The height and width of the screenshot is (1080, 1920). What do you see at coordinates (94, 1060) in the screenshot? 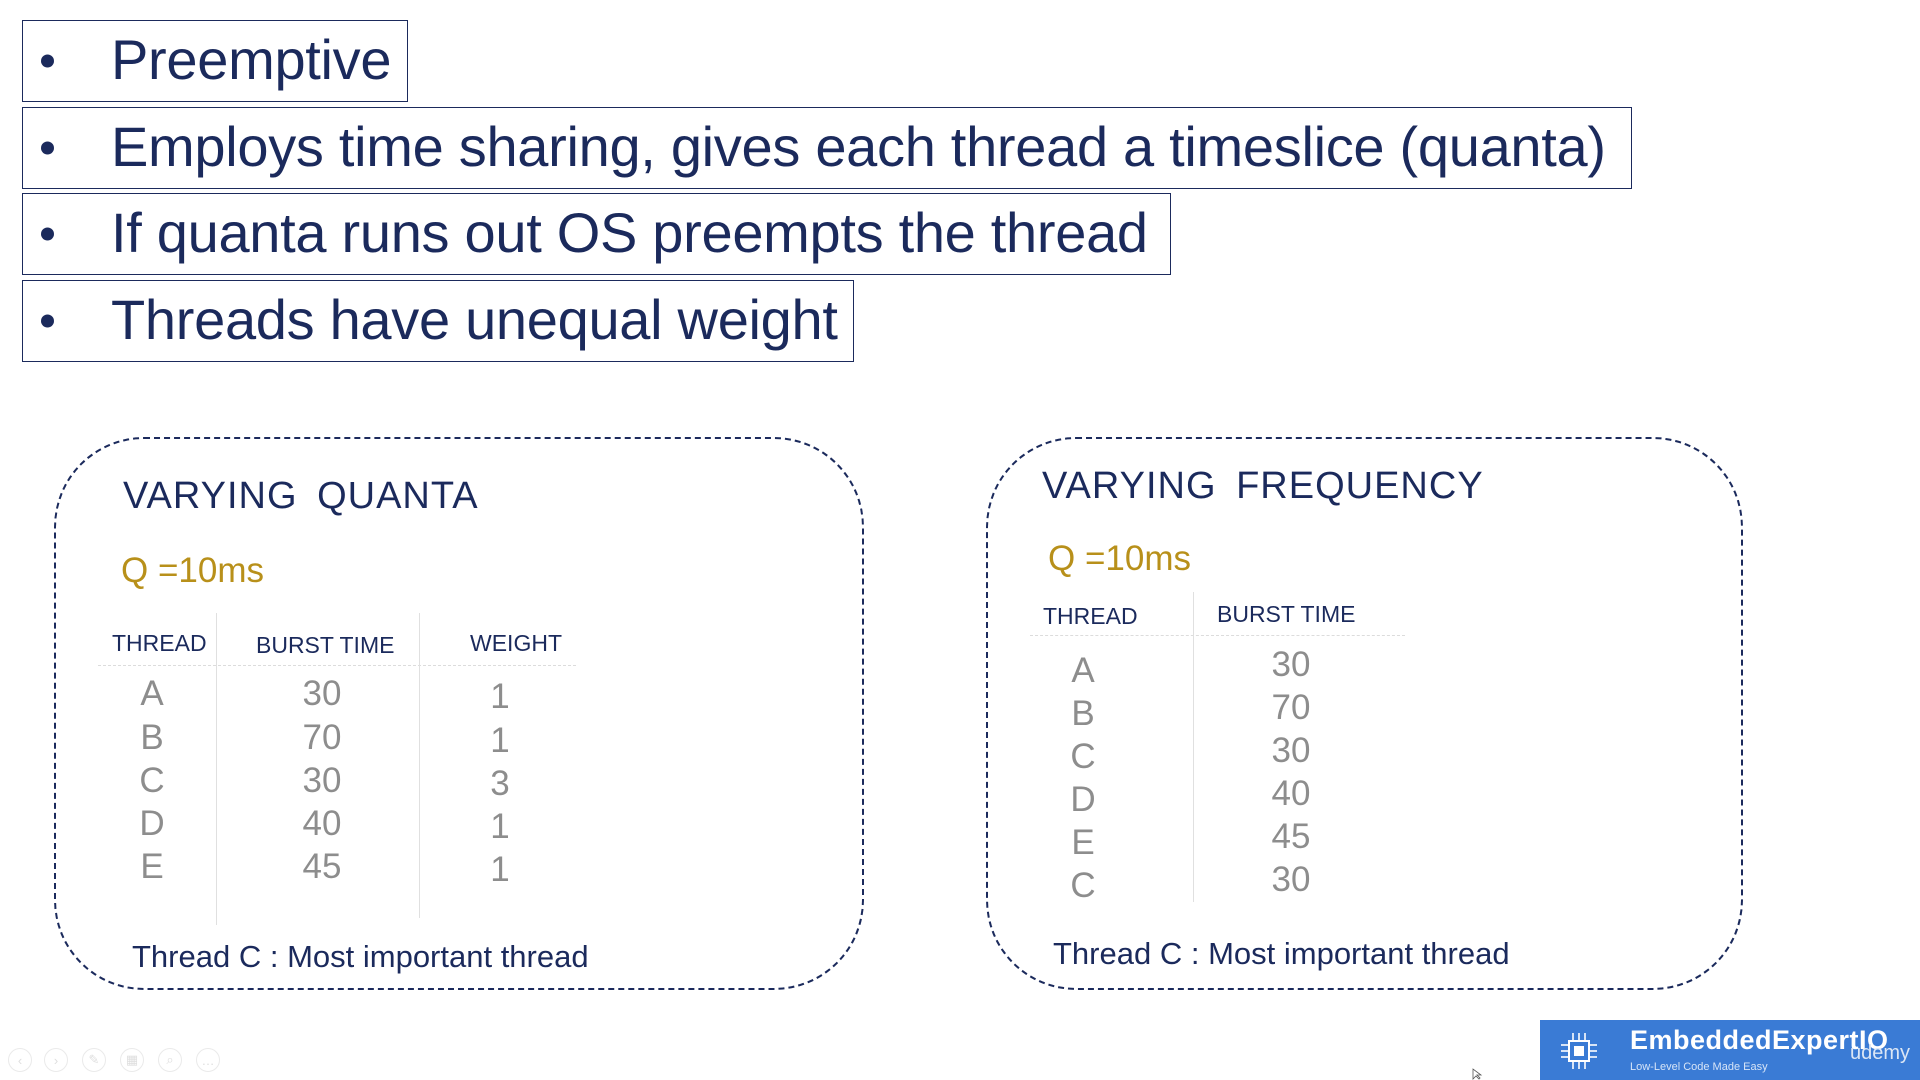
I see `pen-icon: ✎` at bounding box center [94, 1060].